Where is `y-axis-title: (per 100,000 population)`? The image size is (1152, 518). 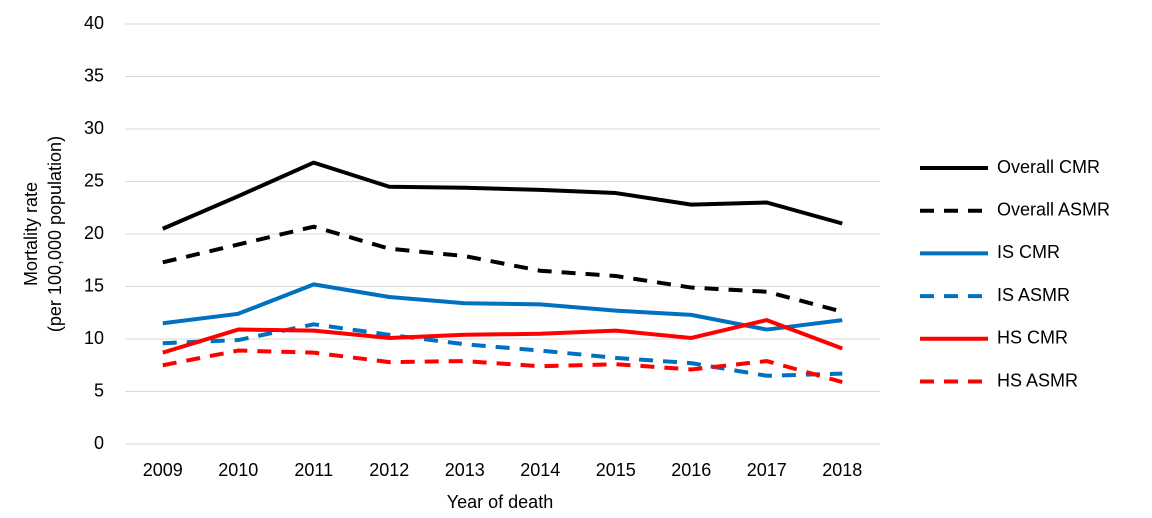
y-axis-title: (per 100,000 population) is located at coordinates (55, 234).